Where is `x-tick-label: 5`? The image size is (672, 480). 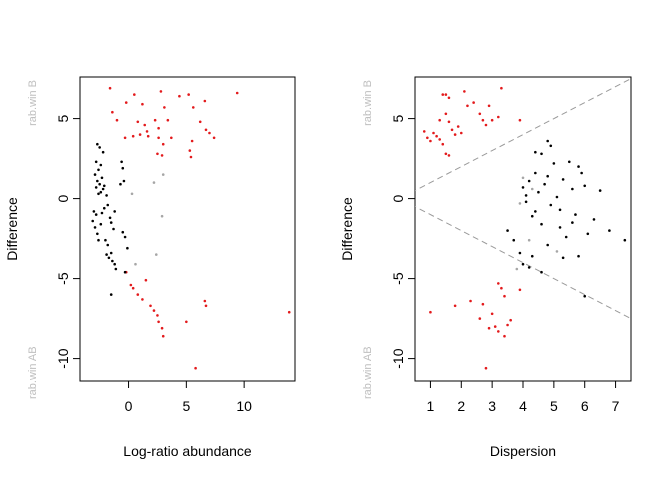
x-tick-label: 5 is located at coordinates (186, 406).